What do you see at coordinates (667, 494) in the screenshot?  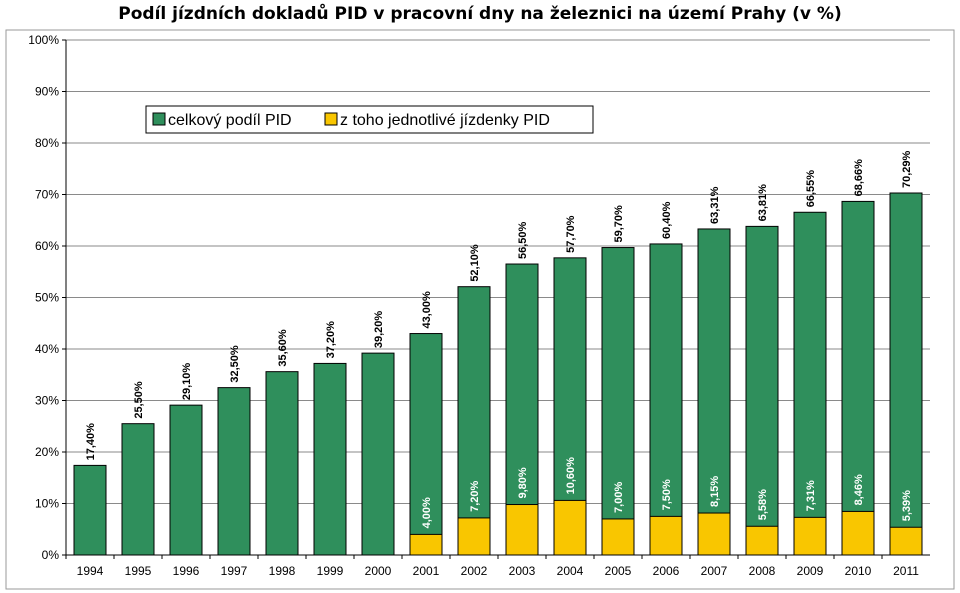 I see `data-label-single: 7,50%` at bounding box center [667, 494].